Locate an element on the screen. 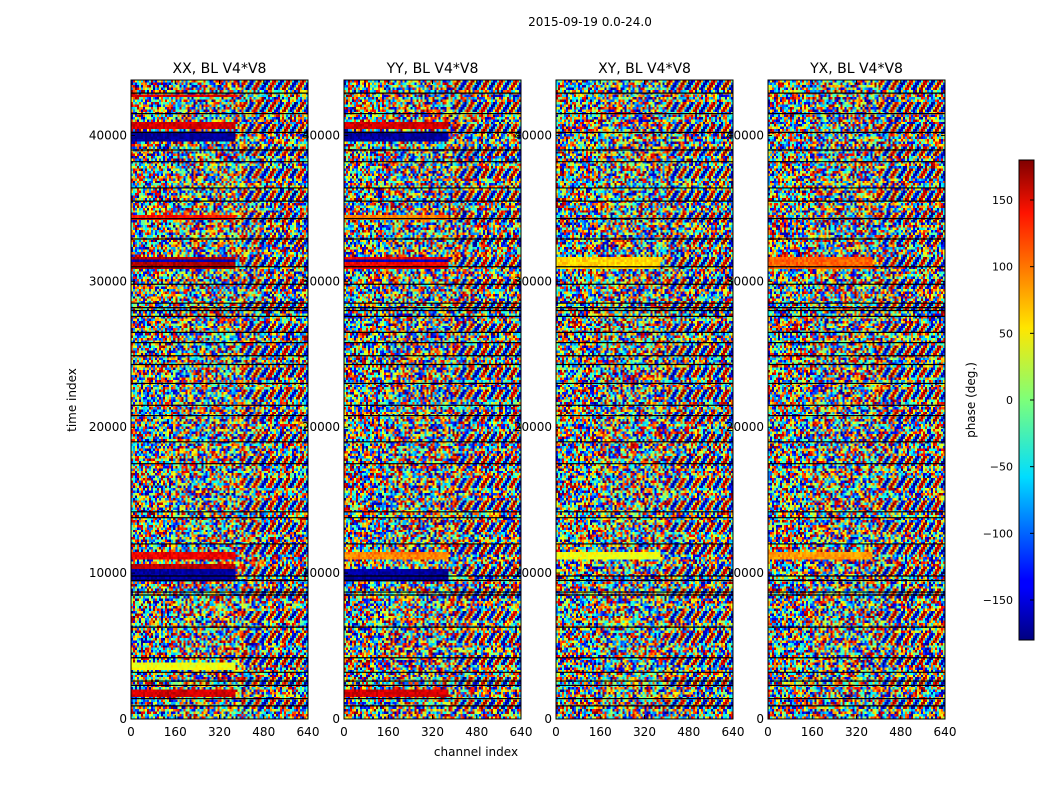  panel-title-xx: XX, BL V4*V8 is located at coordinates (220, 69).